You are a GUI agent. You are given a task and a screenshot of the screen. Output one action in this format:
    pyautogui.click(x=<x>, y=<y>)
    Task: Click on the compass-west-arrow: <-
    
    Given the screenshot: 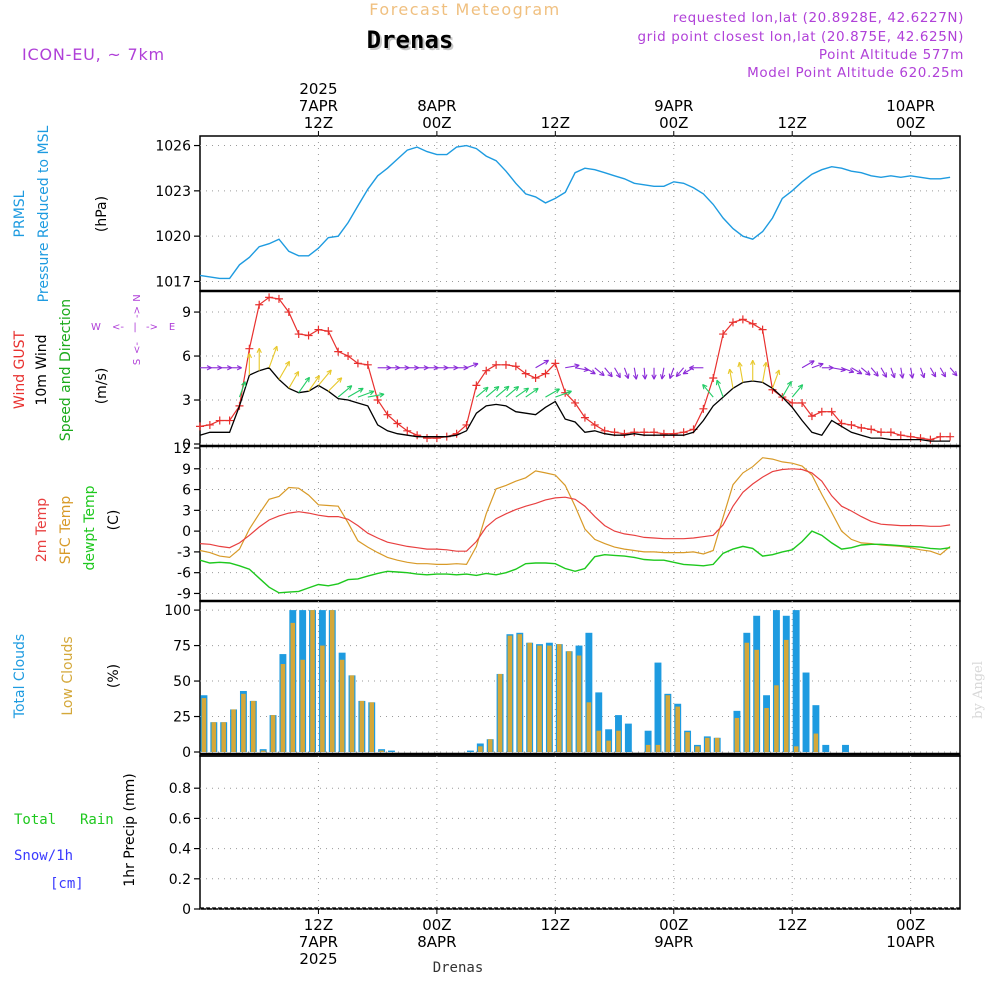 What is the action you would take?
    pyautogui.click(x=118, y=327)
    